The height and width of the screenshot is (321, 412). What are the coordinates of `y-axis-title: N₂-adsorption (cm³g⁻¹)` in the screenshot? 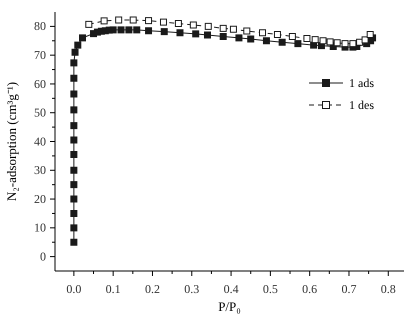 It's located at (11, 142).